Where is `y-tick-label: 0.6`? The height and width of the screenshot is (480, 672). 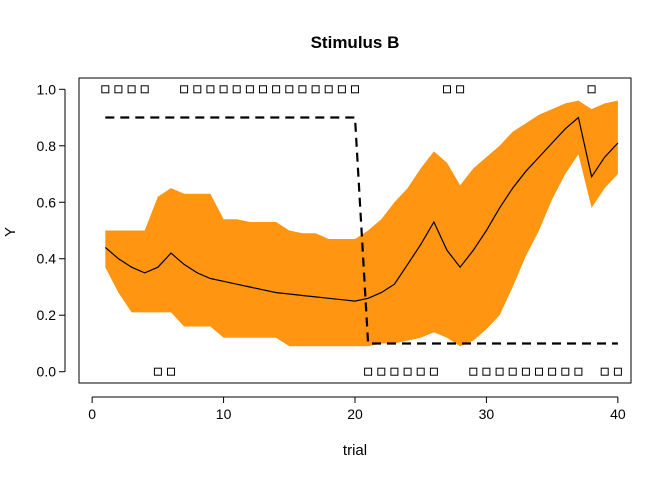
y-tick-label: 0.6 is located at coordinates (47, 202).